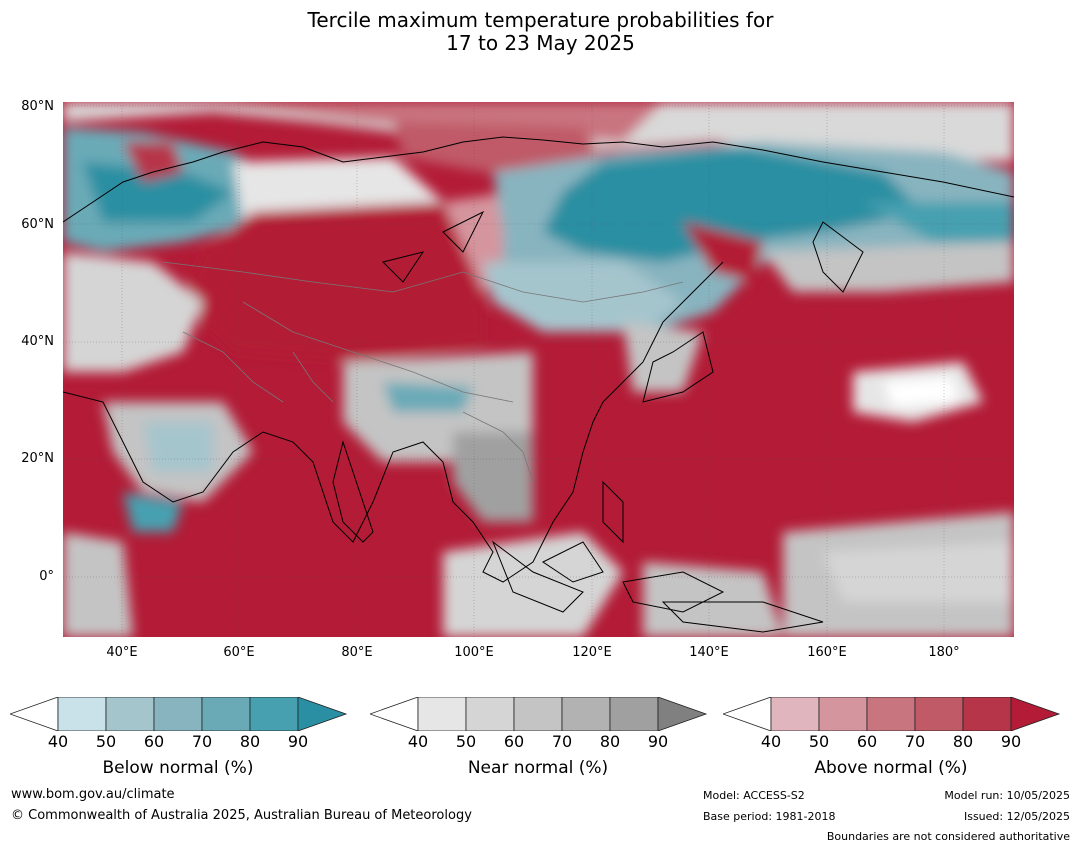  Describe the element at coordinates (540, 43) in the screenshot. I see `title-line-2: 17 to 23 May 2025` at that location.